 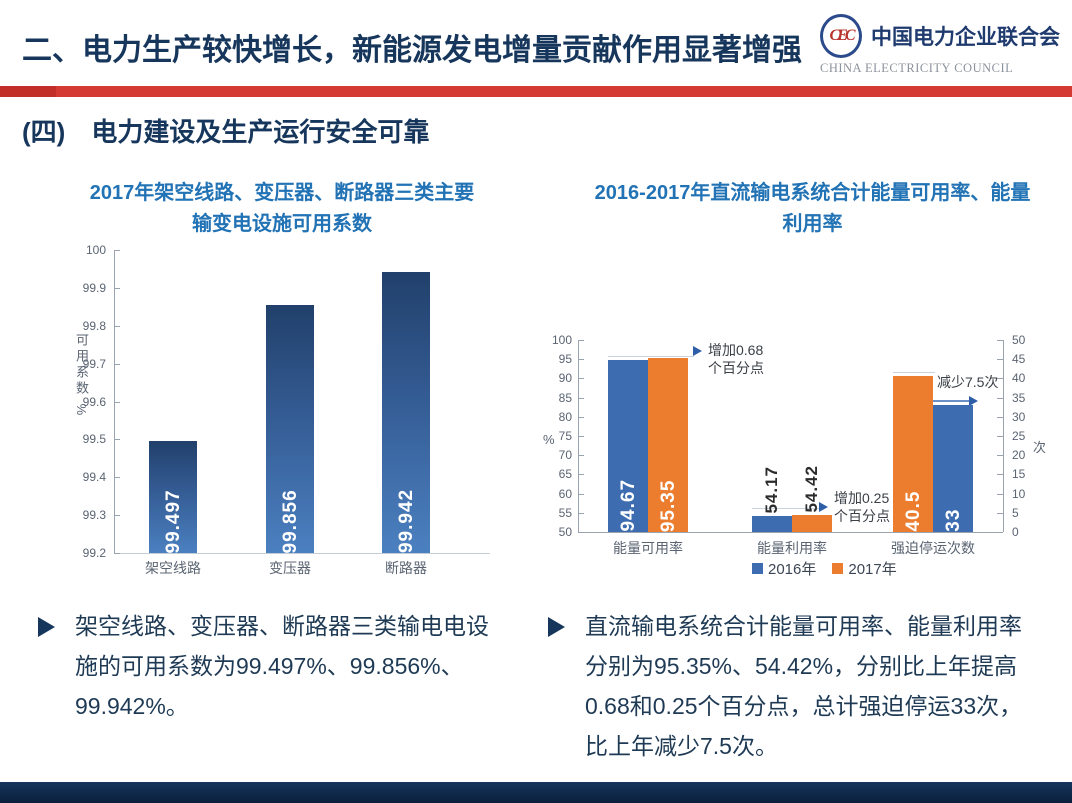 What do you see at coordinates (173, 520) in the screenshot?
I see `bar-value-label: 99.497` at bounding box center [173, 520].